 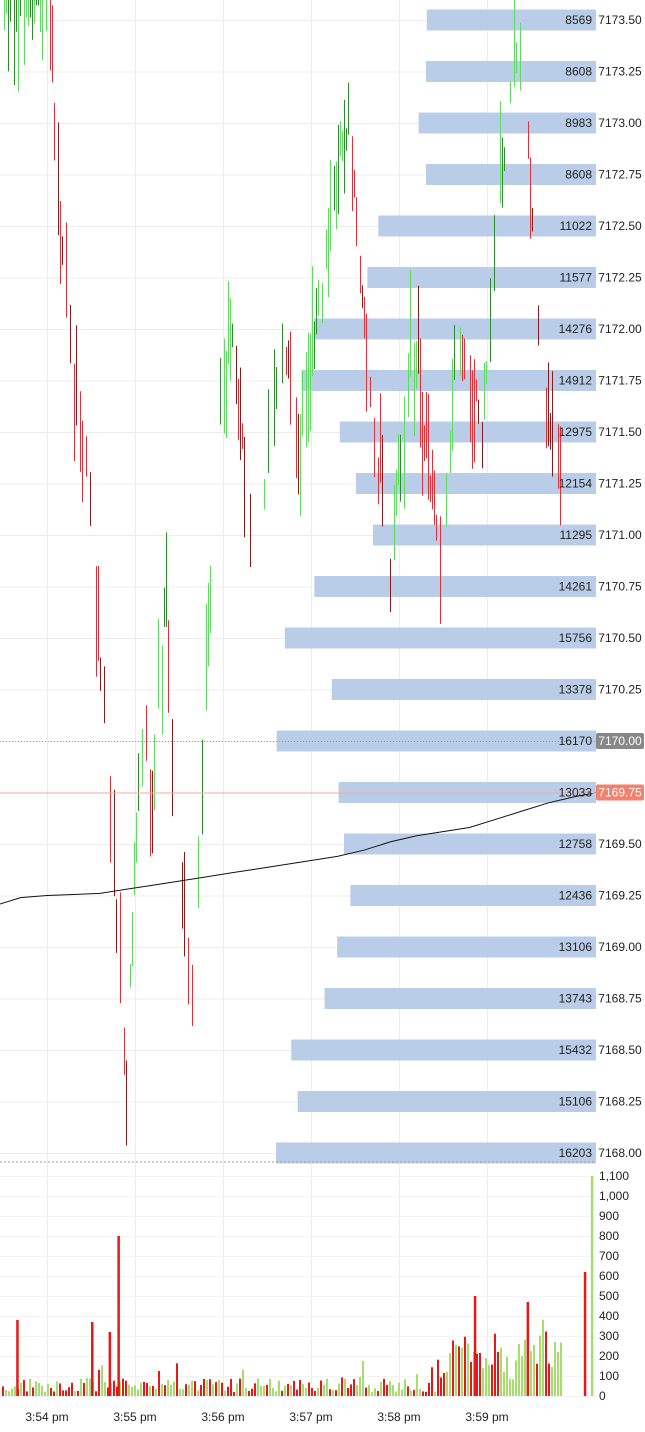 I want to click on volume-axis-label: 500, so click(x=609, y=1296).